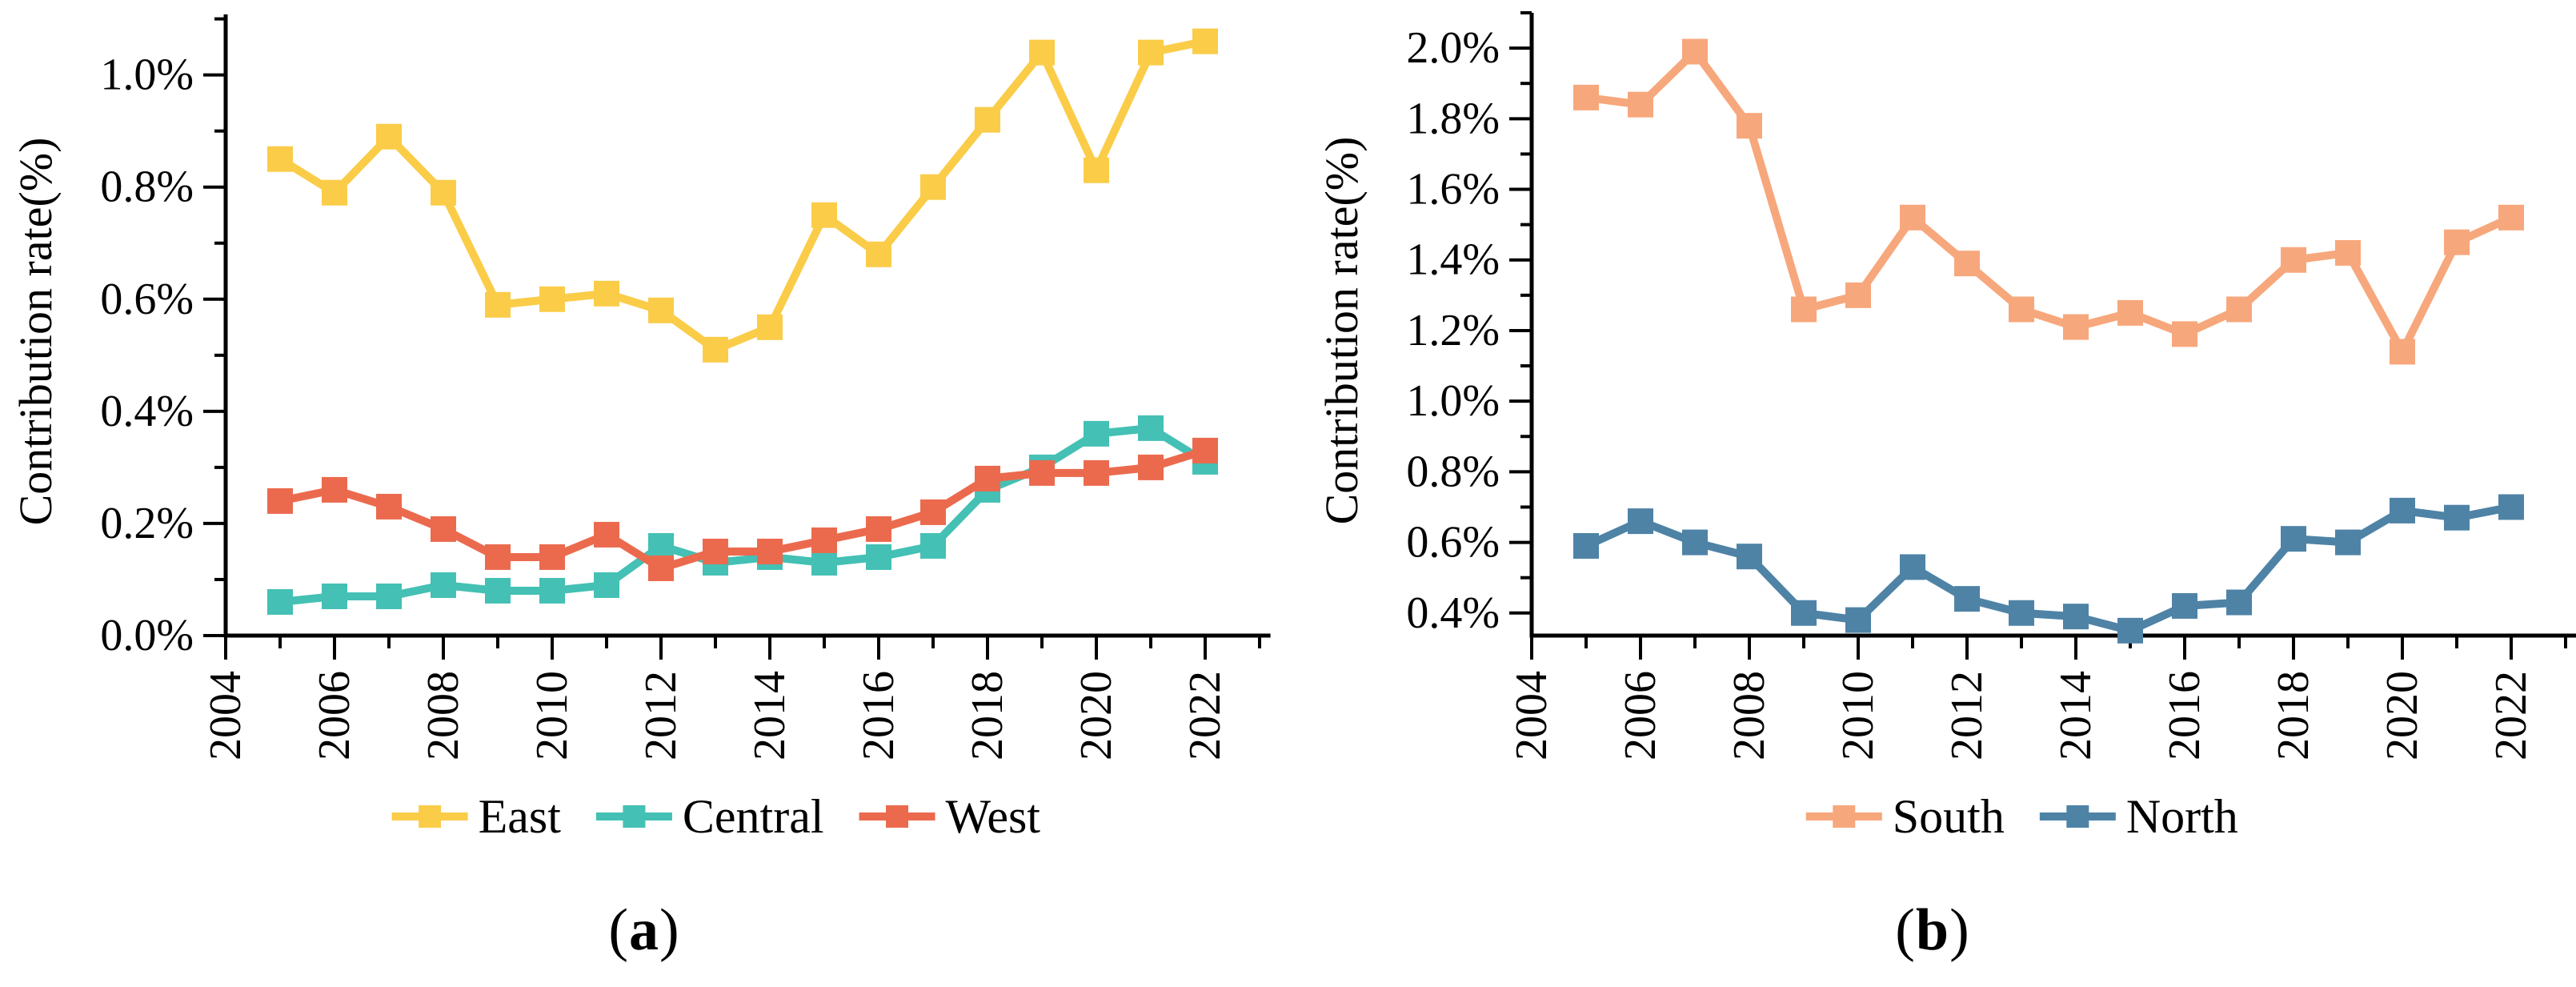 Image resolution: width=2576 pixels, height=987 pixels. What do you see at coordinates (1453, 118) in the screenshot?
I see `y-tick-label: 1.8%` at bounding box center [1453, 118].